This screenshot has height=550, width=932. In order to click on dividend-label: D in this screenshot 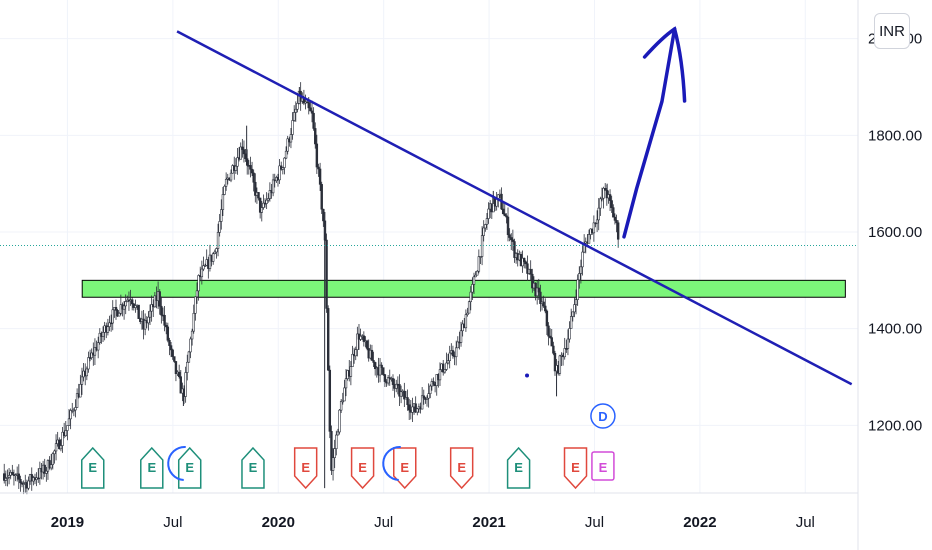, I will do `click(602, 416)`.